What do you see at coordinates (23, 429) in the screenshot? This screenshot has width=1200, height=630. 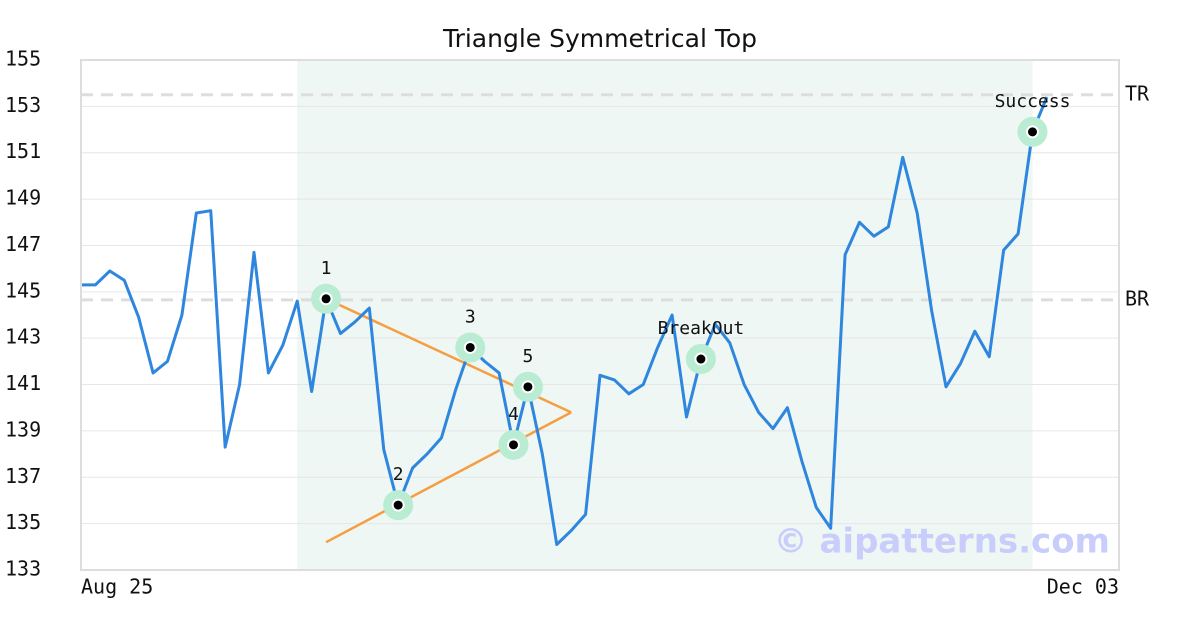 I see `y-tick-label: 139` at bounding box center [23, 429].